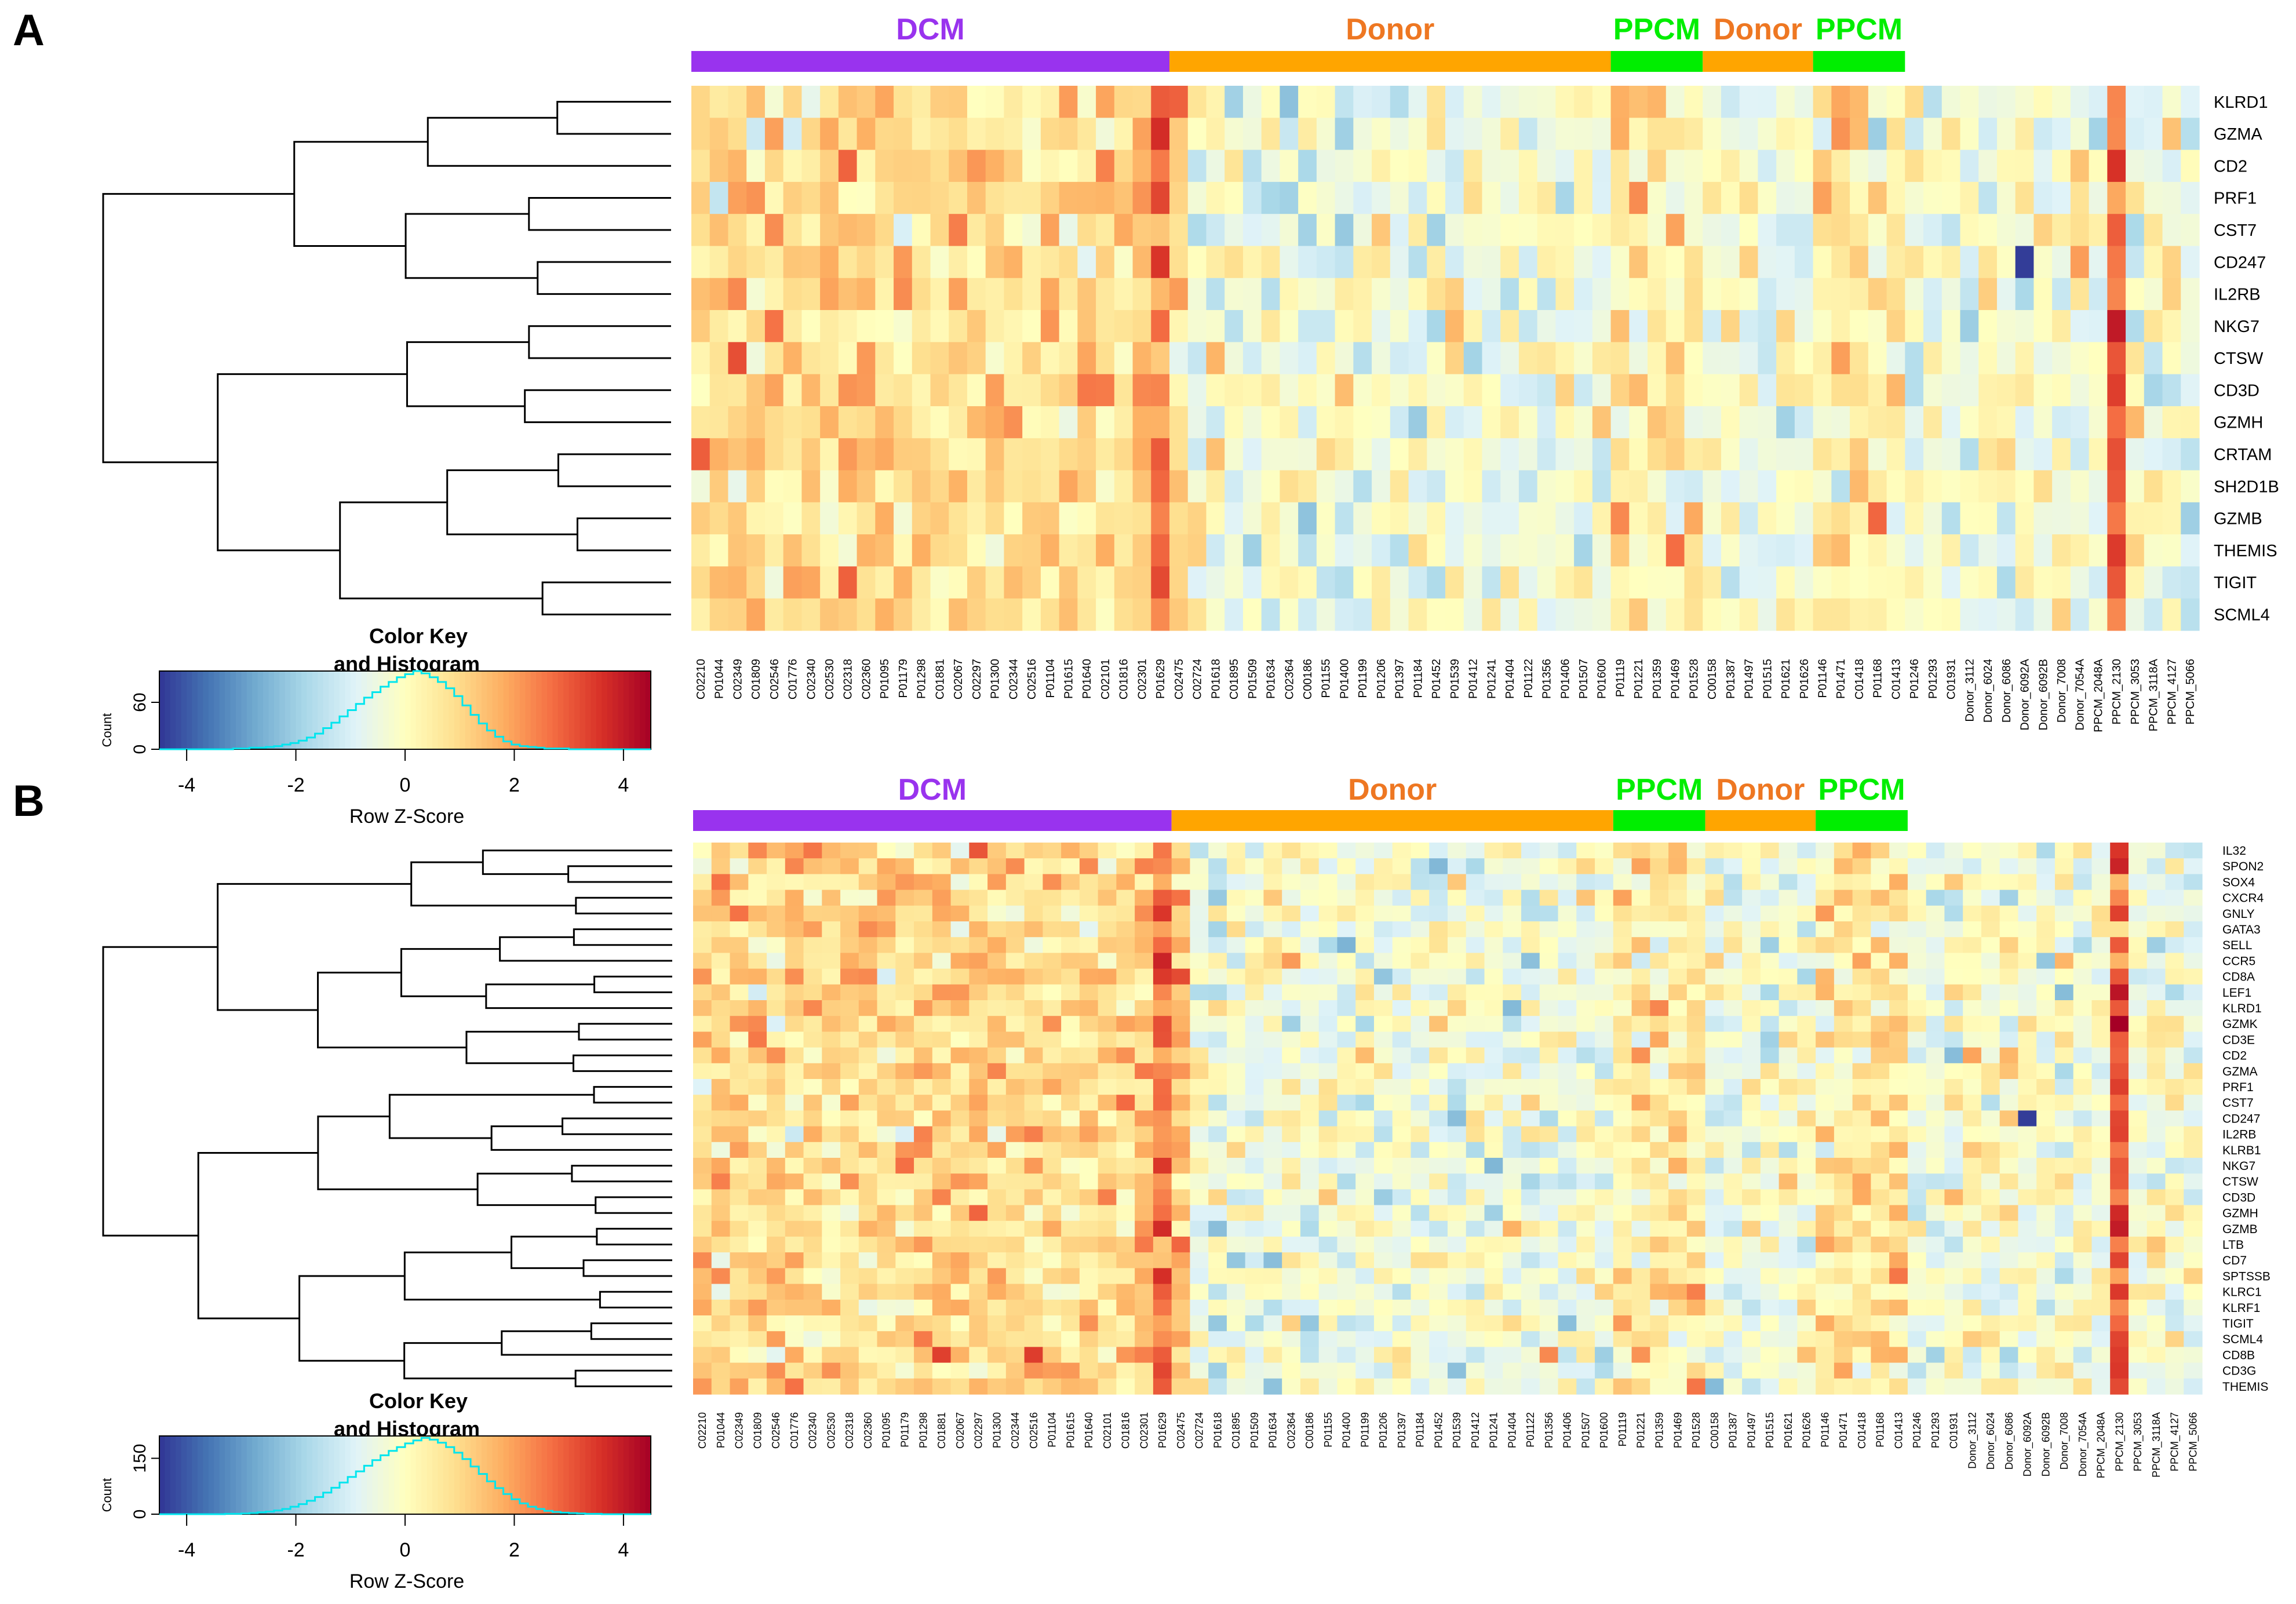 Image resolution: width=2296 pixels, height=1604 pixels. Describe the element at coordinates (866, 679) in the screenshot. I see `column-label: C02360` at that location.